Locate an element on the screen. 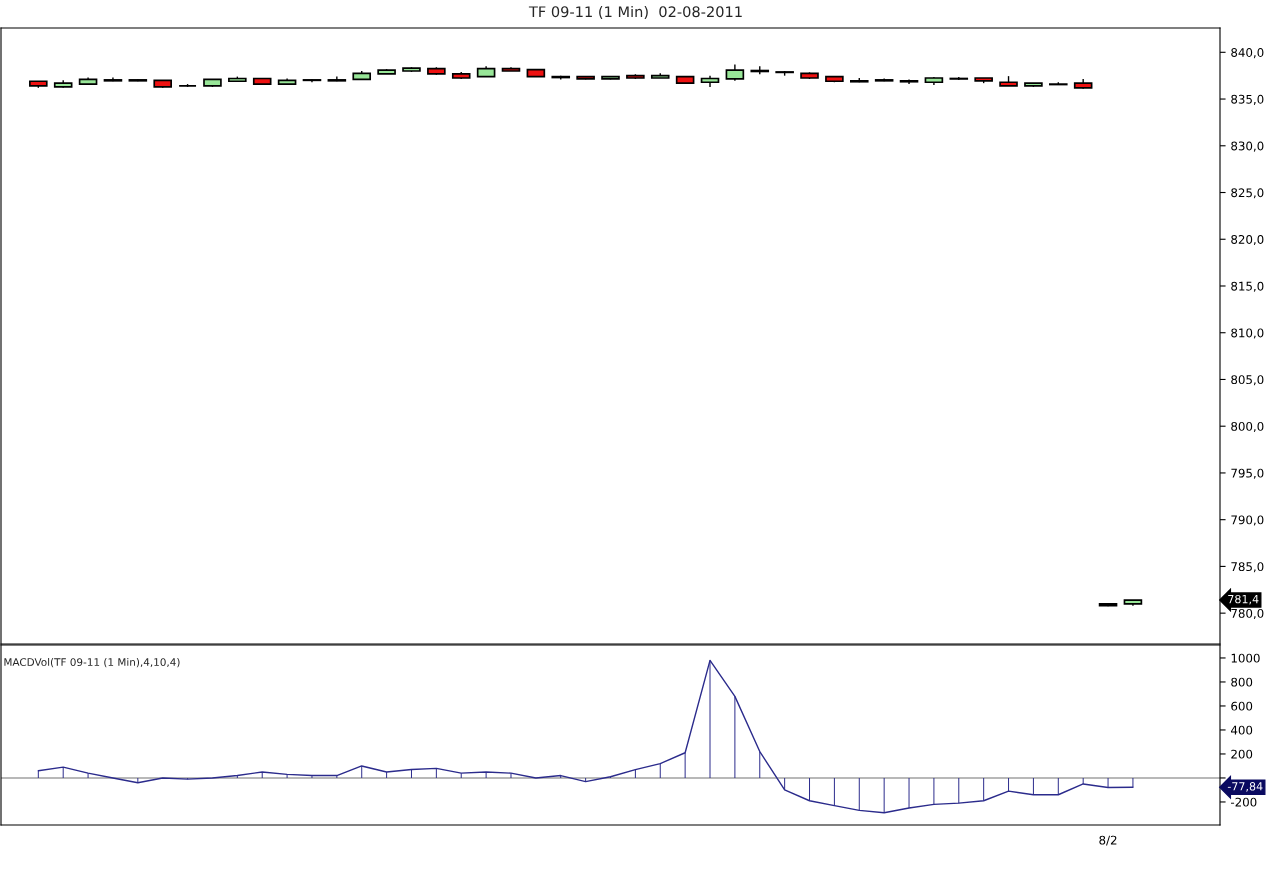 The width and height of the screenshot is (1272, 871). y-tick-label: 800,0 is located at coordinates (1247, 427).